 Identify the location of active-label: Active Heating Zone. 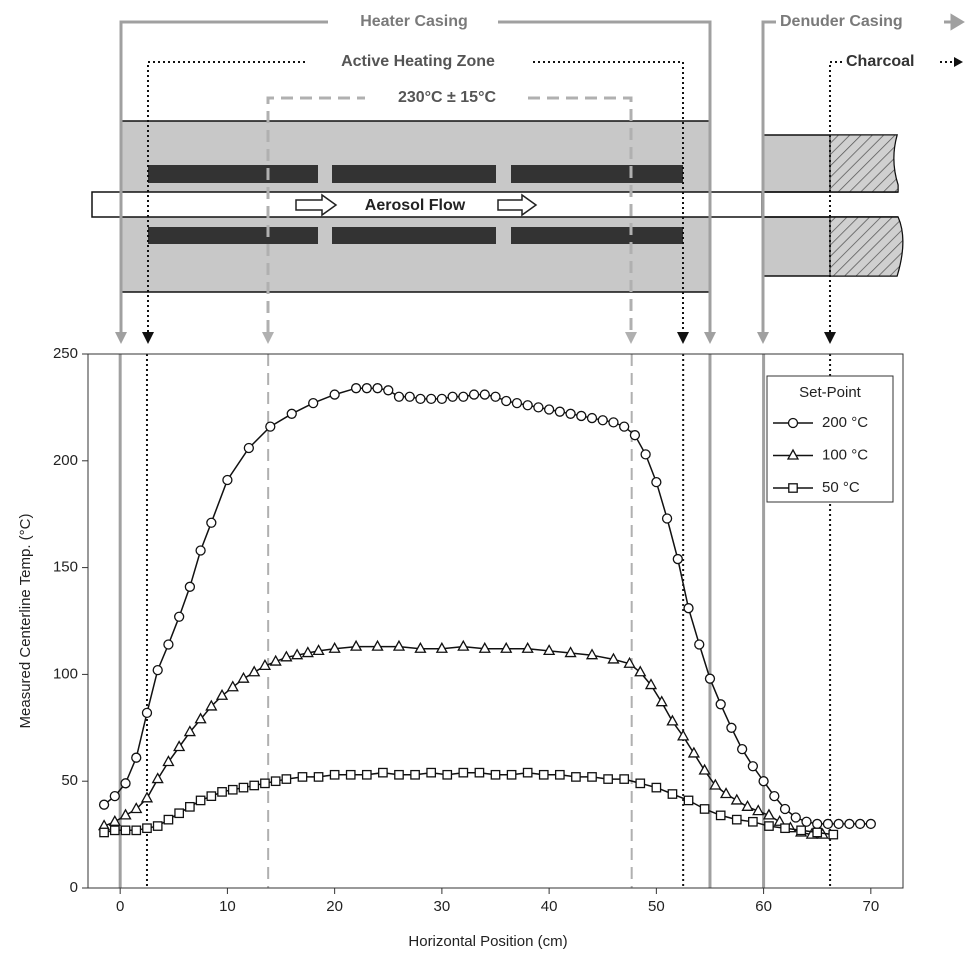
(418, 61).